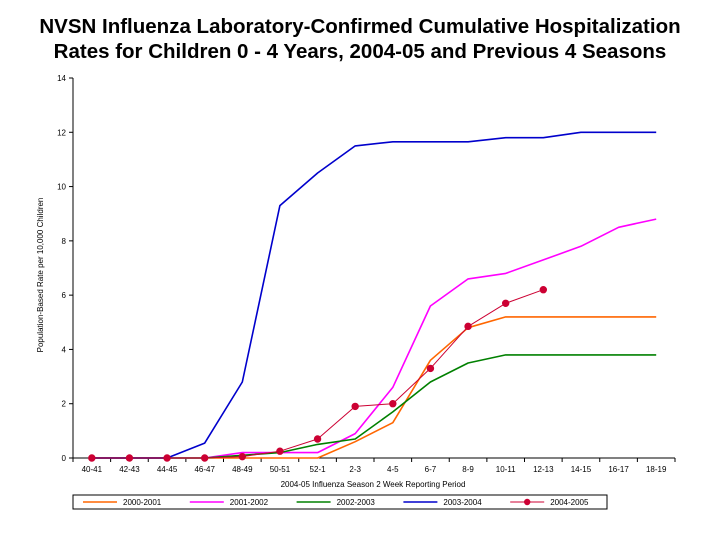  What do you see at coordinates (64, 241) in the screenshot?
I see `y-tick-label: 8` at bounding box center [64, 241].